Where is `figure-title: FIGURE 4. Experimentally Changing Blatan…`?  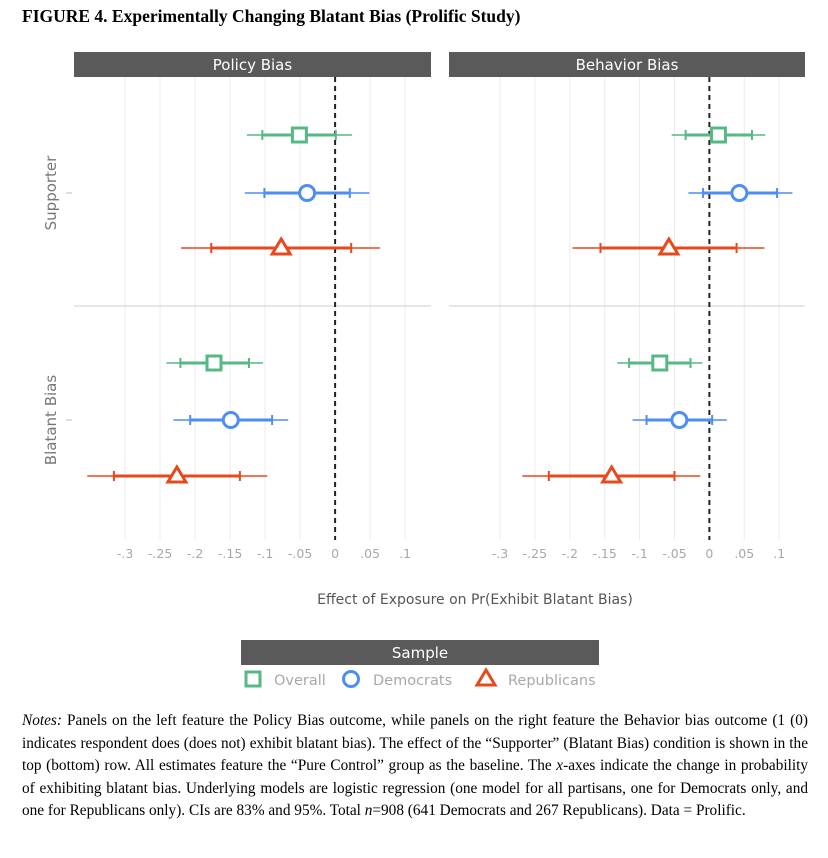
figure-title: FIGURE 4. Experimentally Changing Blatan… is located at coordinates (271, 16).